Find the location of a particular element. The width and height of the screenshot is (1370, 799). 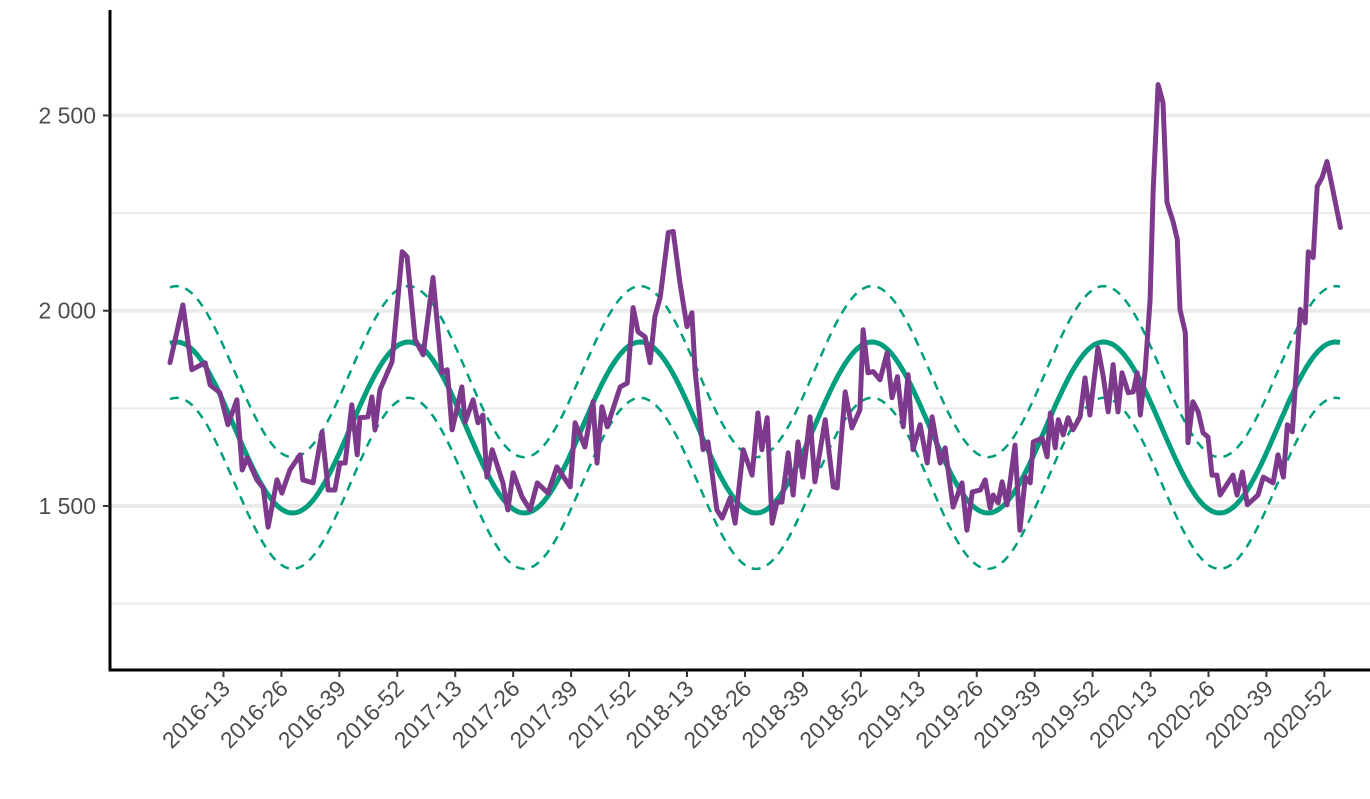

y-tick-label: 1 500 is located at coordinates (67, 506).